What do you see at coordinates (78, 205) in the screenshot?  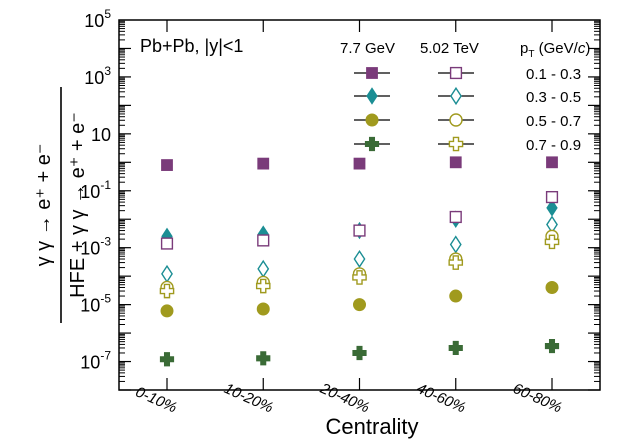 I see `y-axis-label-denominator: HFE + γ γ → e⁺ + e⁻` at bounding box center [78, 205].